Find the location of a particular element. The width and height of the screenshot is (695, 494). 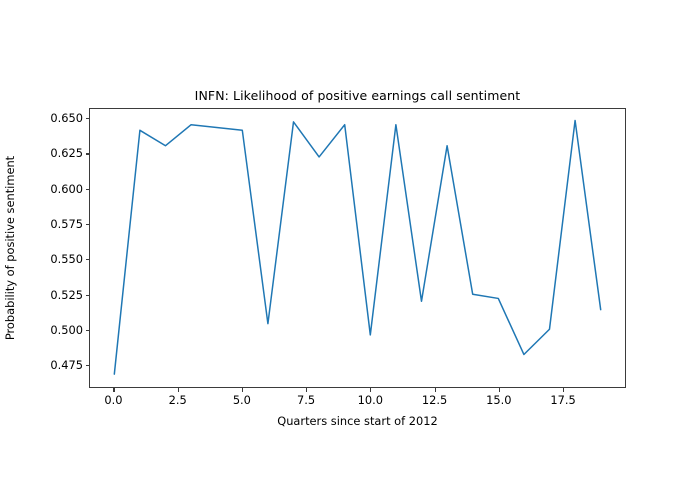

y-tick-label: 0.475 is located at coordinates (66, 365).